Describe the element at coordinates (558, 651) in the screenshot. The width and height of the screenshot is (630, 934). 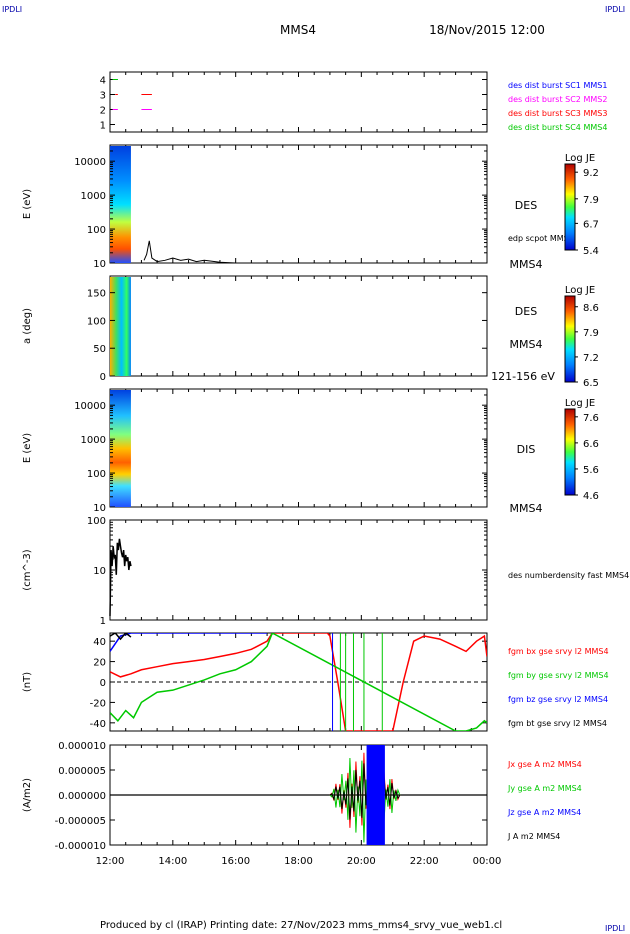
I see `bfield-legend-1: fgm bx gse srvy l2 MMS4` at that location.